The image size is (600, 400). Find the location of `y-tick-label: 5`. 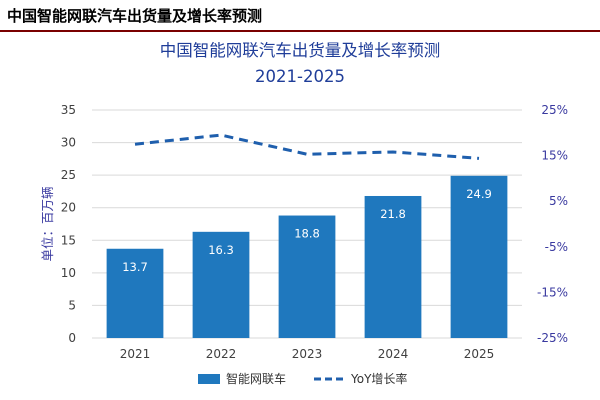

y-tick-label: 5 is located at coordinates (72, 305).